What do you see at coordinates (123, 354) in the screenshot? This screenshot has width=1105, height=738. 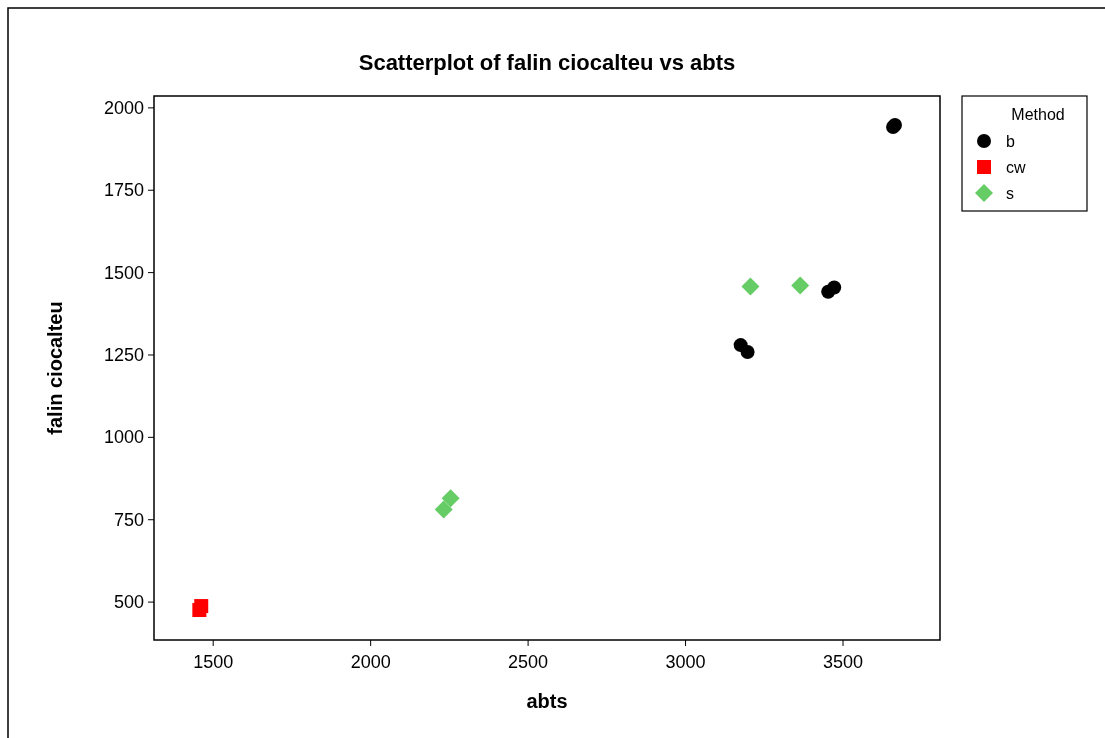 I see `y-tick-label: 1250` at bounding box center [123, 354].